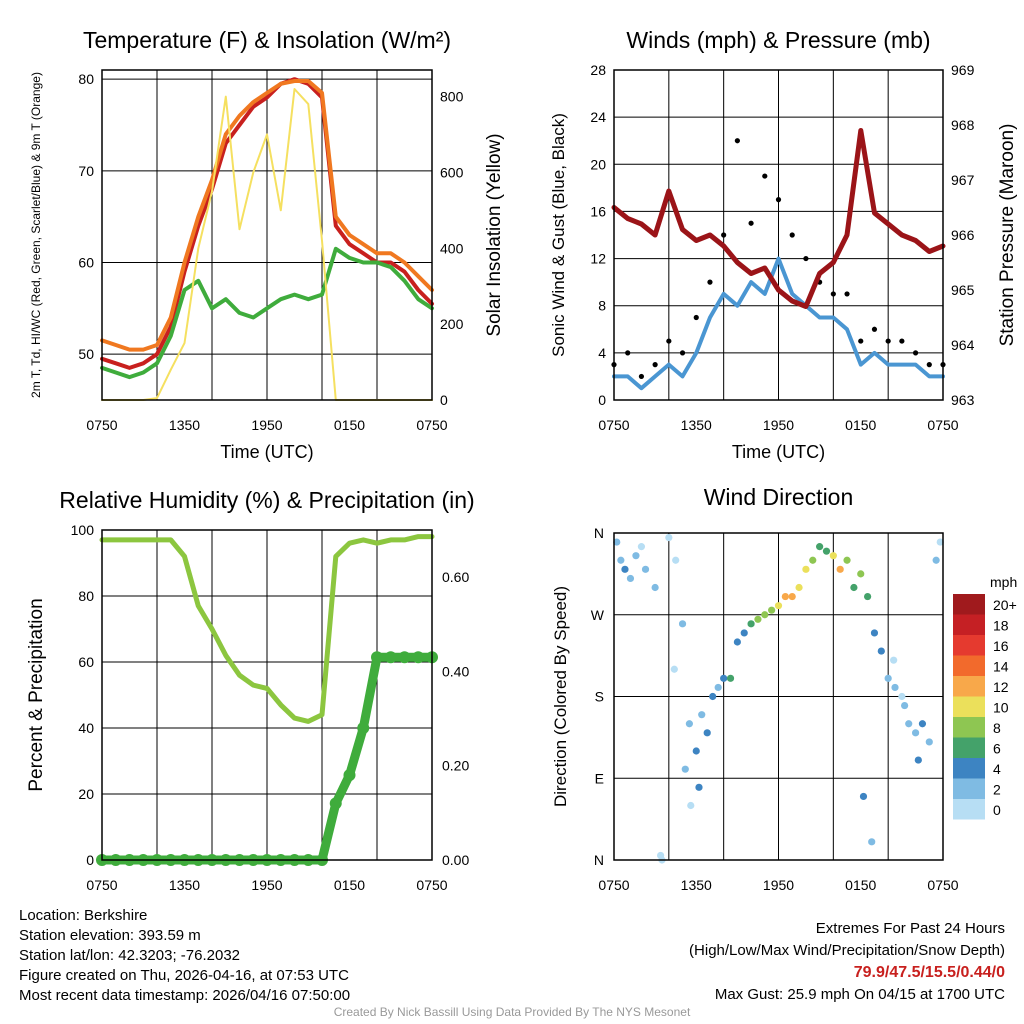 The width and height of the screenshot is (1024, 1024). I want to click on extremes-title: Extremes For Past 24 Hours, so click(910, 928).